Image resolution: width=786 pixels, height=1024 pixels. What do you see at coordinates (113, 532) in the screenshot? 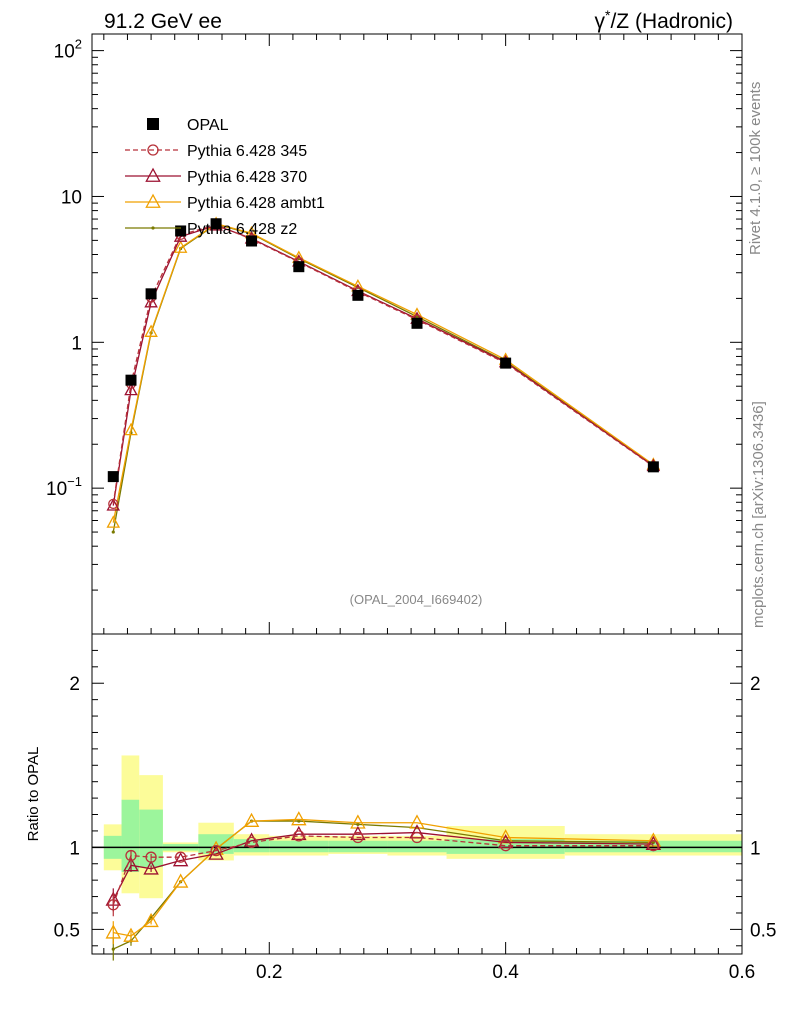
I see `main-point-pythia-6-428-z2` at bounding box center [113, 532].